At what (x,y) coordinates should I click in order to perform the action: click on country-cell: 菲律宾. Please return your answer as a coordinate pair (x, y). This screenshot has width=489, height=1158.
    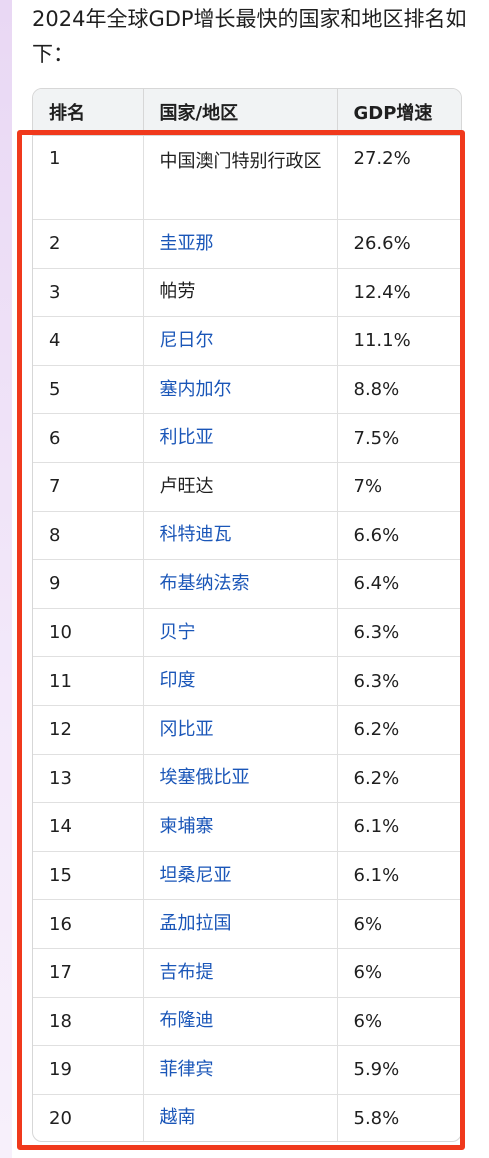
    Looking at the image, I should click on (239, 1070).